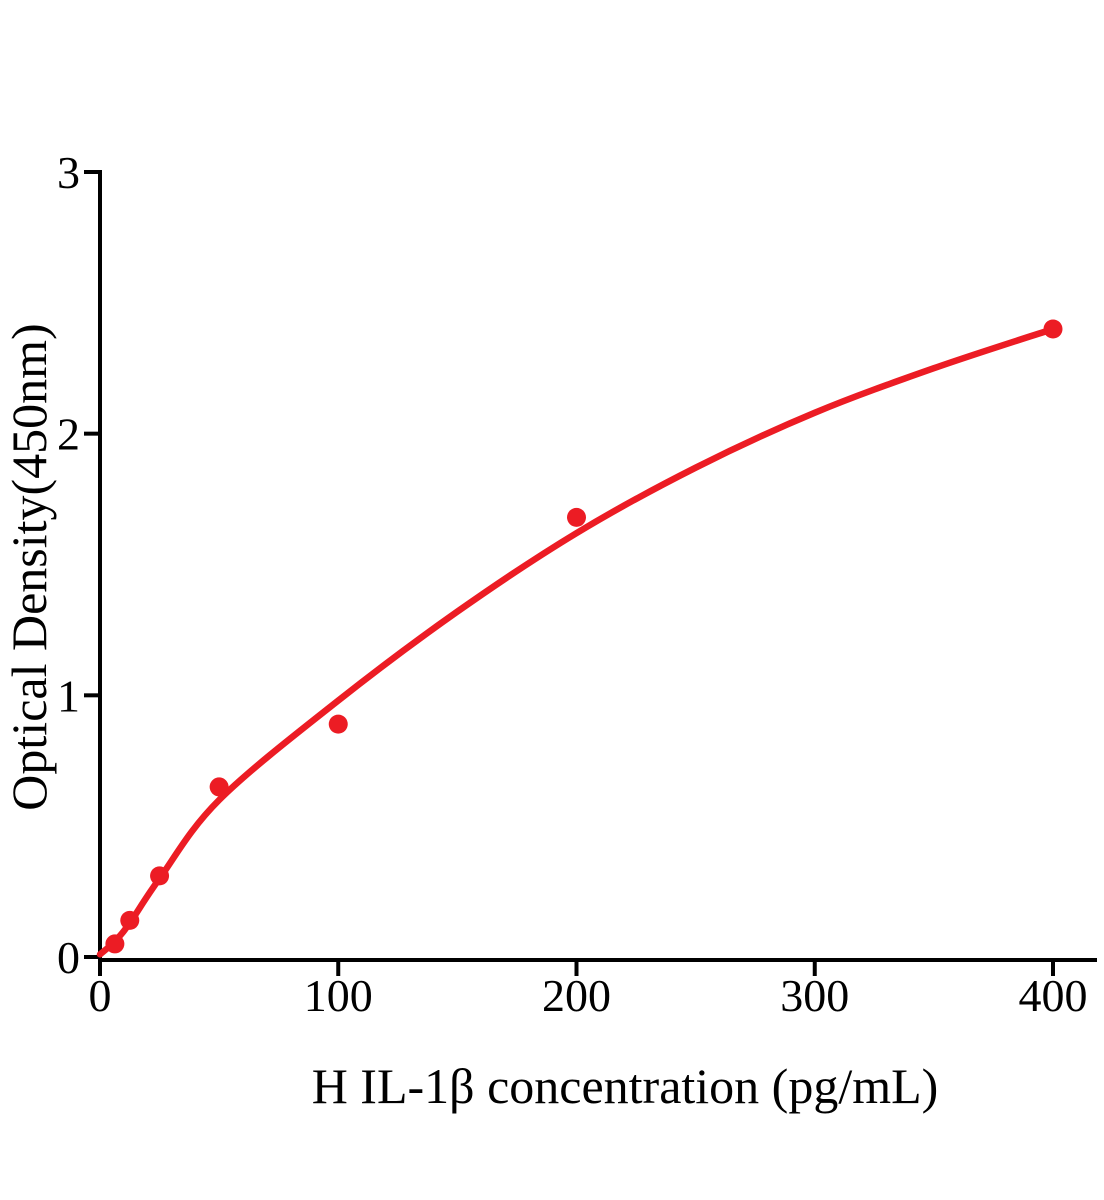 This screenshot has height=1200, width=1104. I want to click on x-tick-label: 100, so click(338, 995).